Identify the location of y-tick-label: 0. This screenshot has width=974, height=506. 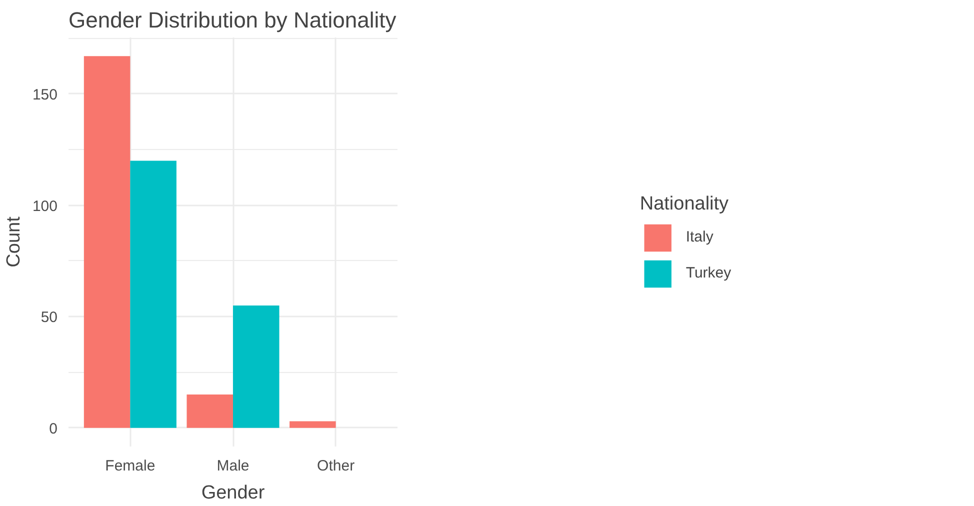
(53, 429).